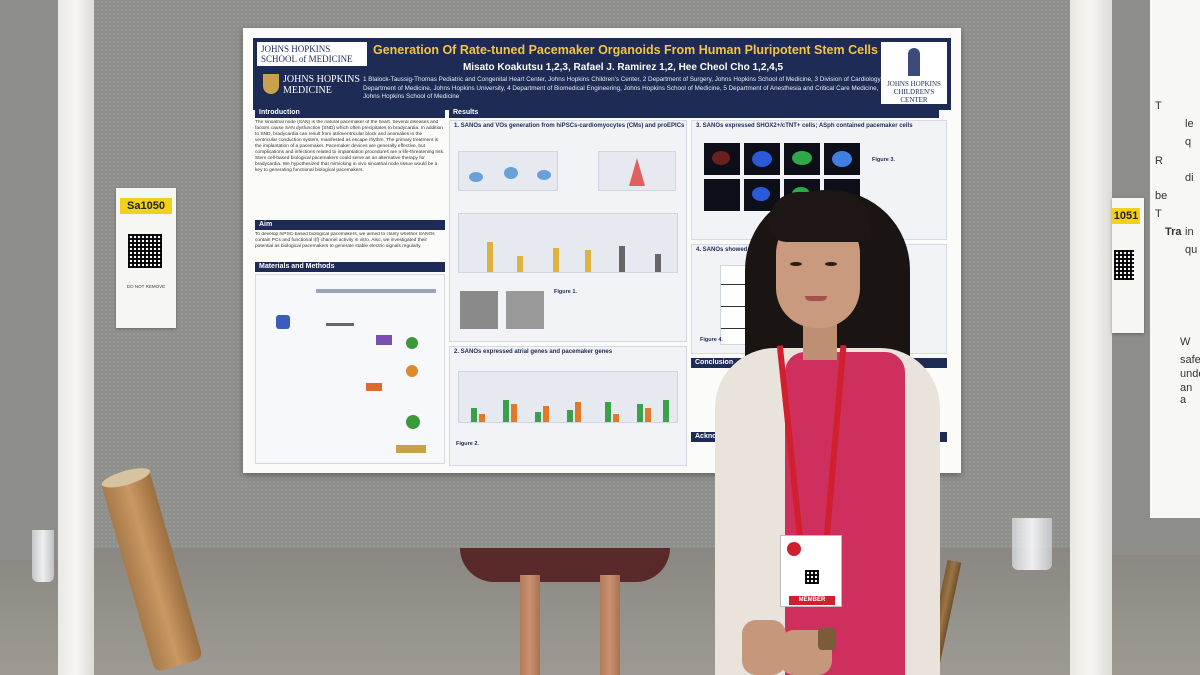 Image resolution: width=1200 pixels, height=675 pixels. I want to click on edge-letter: an a, so click(1186, 394).